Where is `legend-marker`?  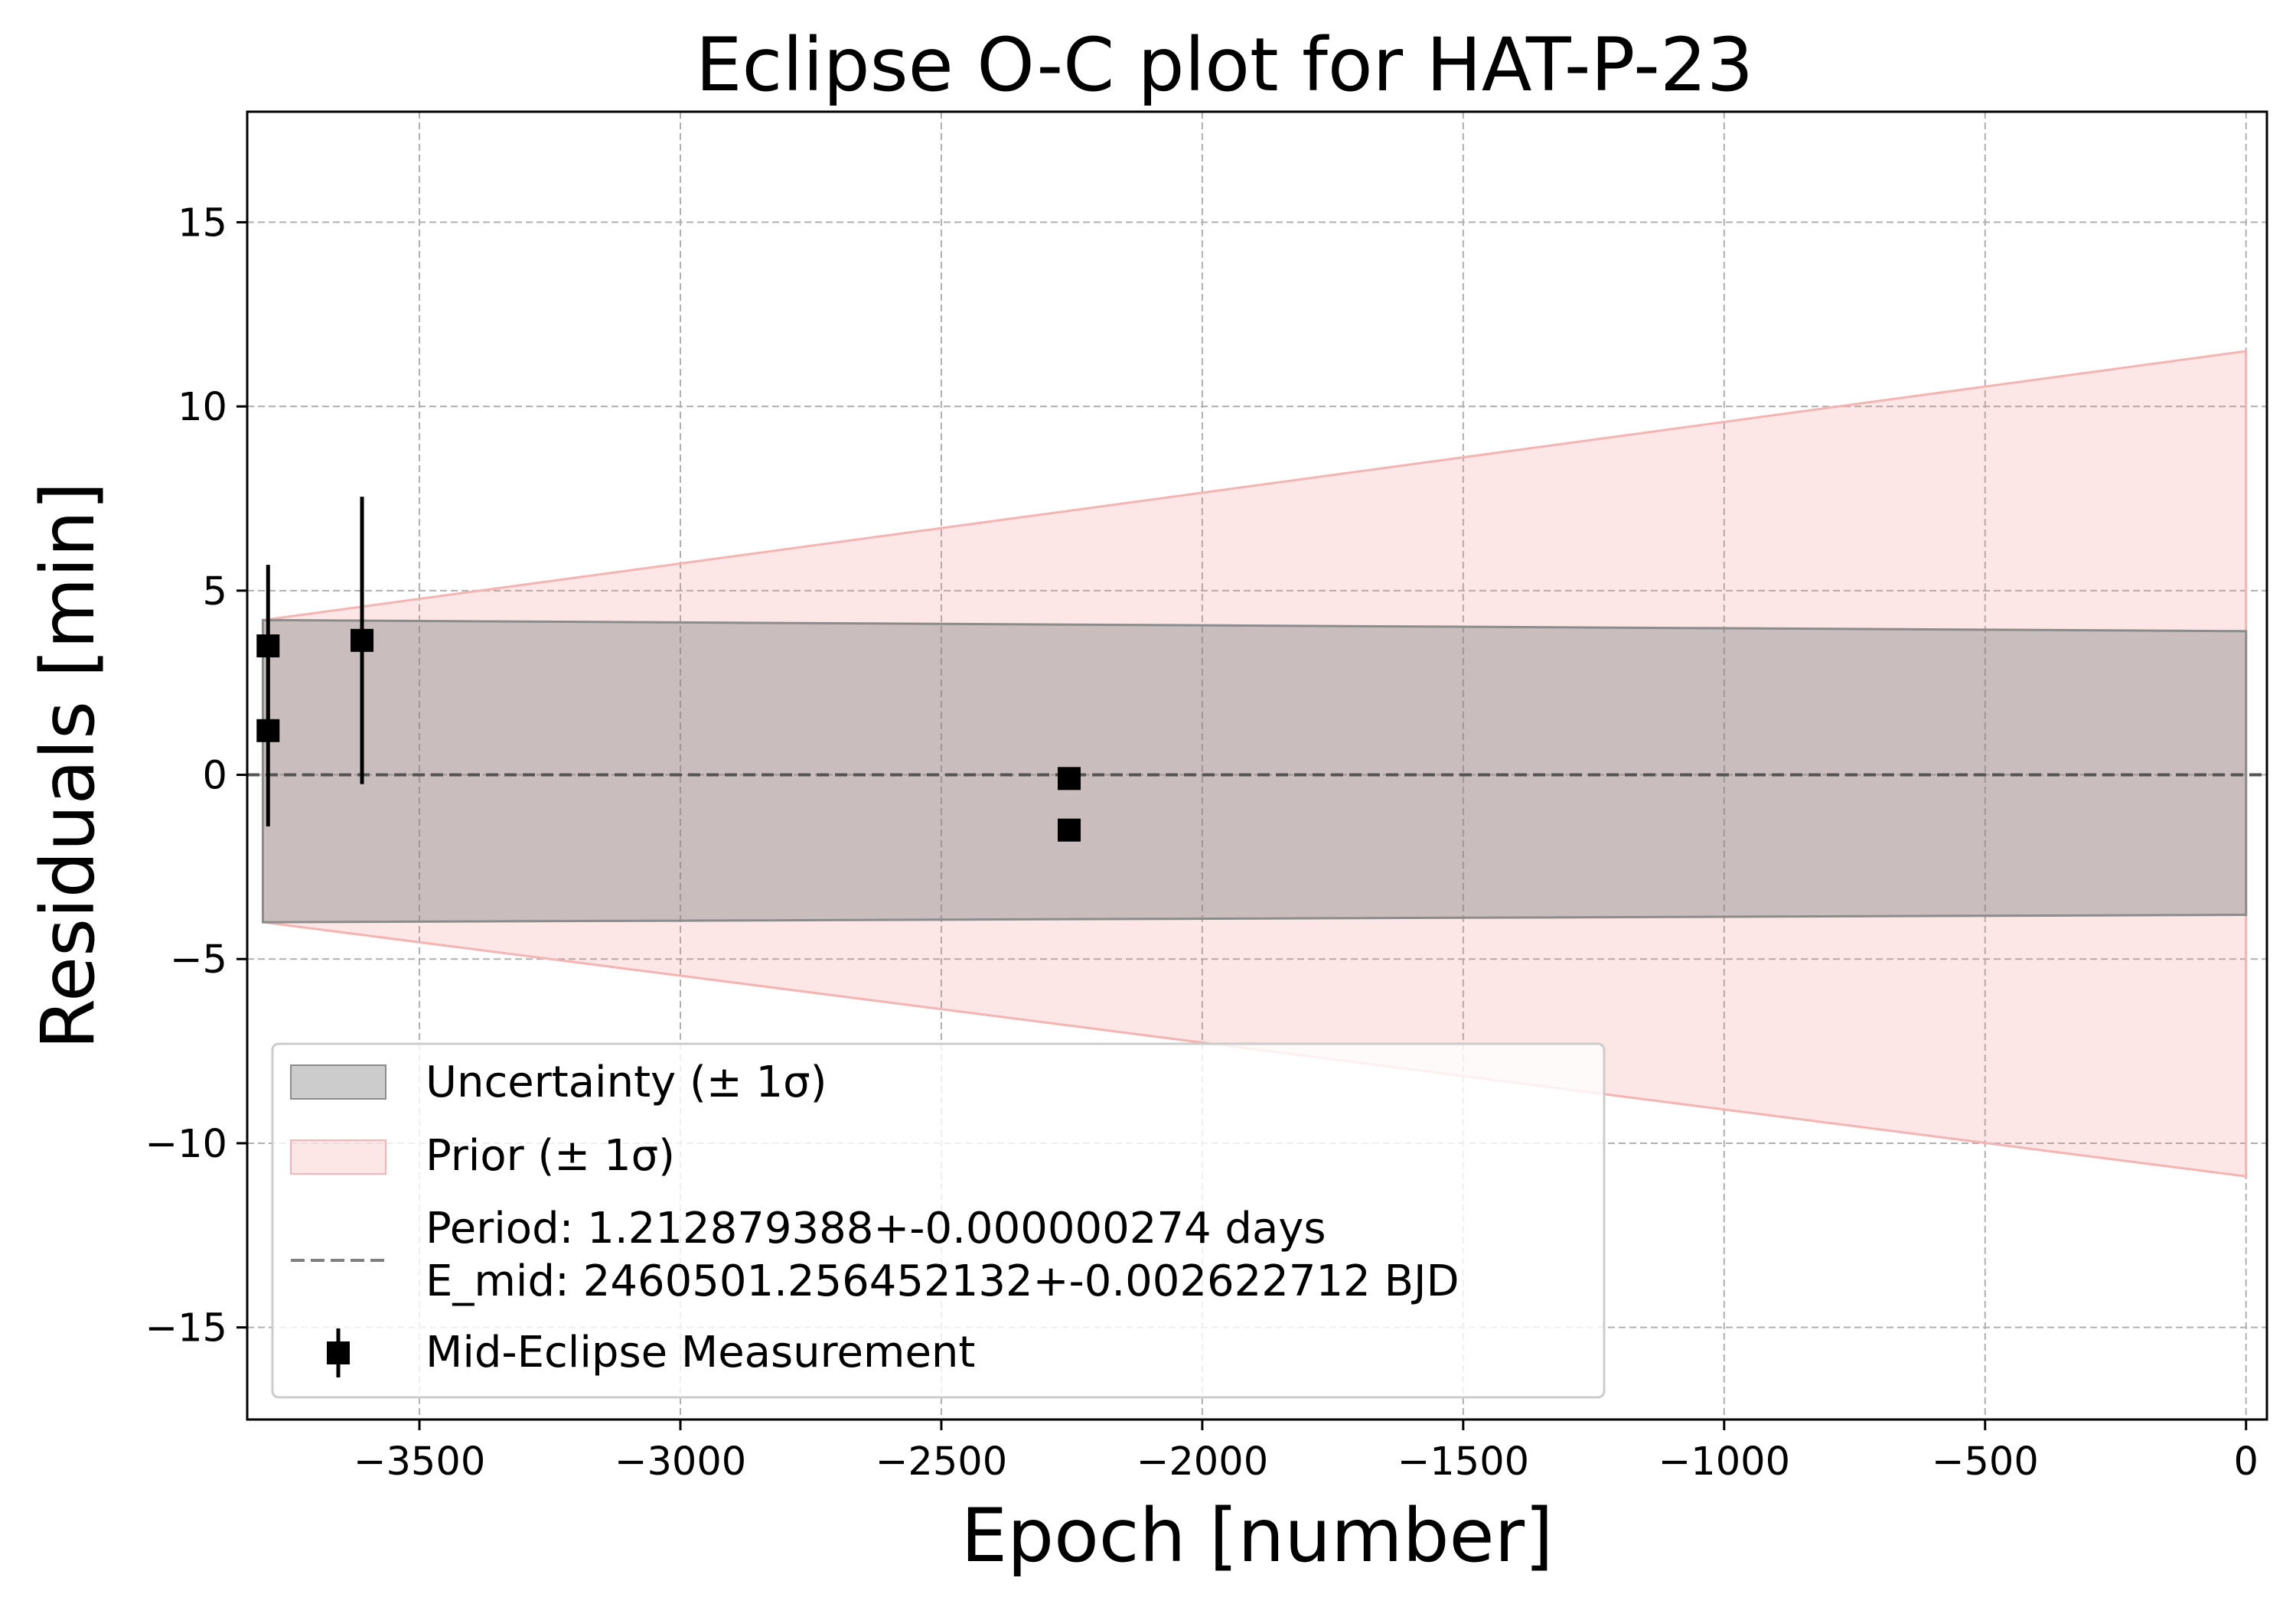 legend-marker is located at coordinates (338, 1352).